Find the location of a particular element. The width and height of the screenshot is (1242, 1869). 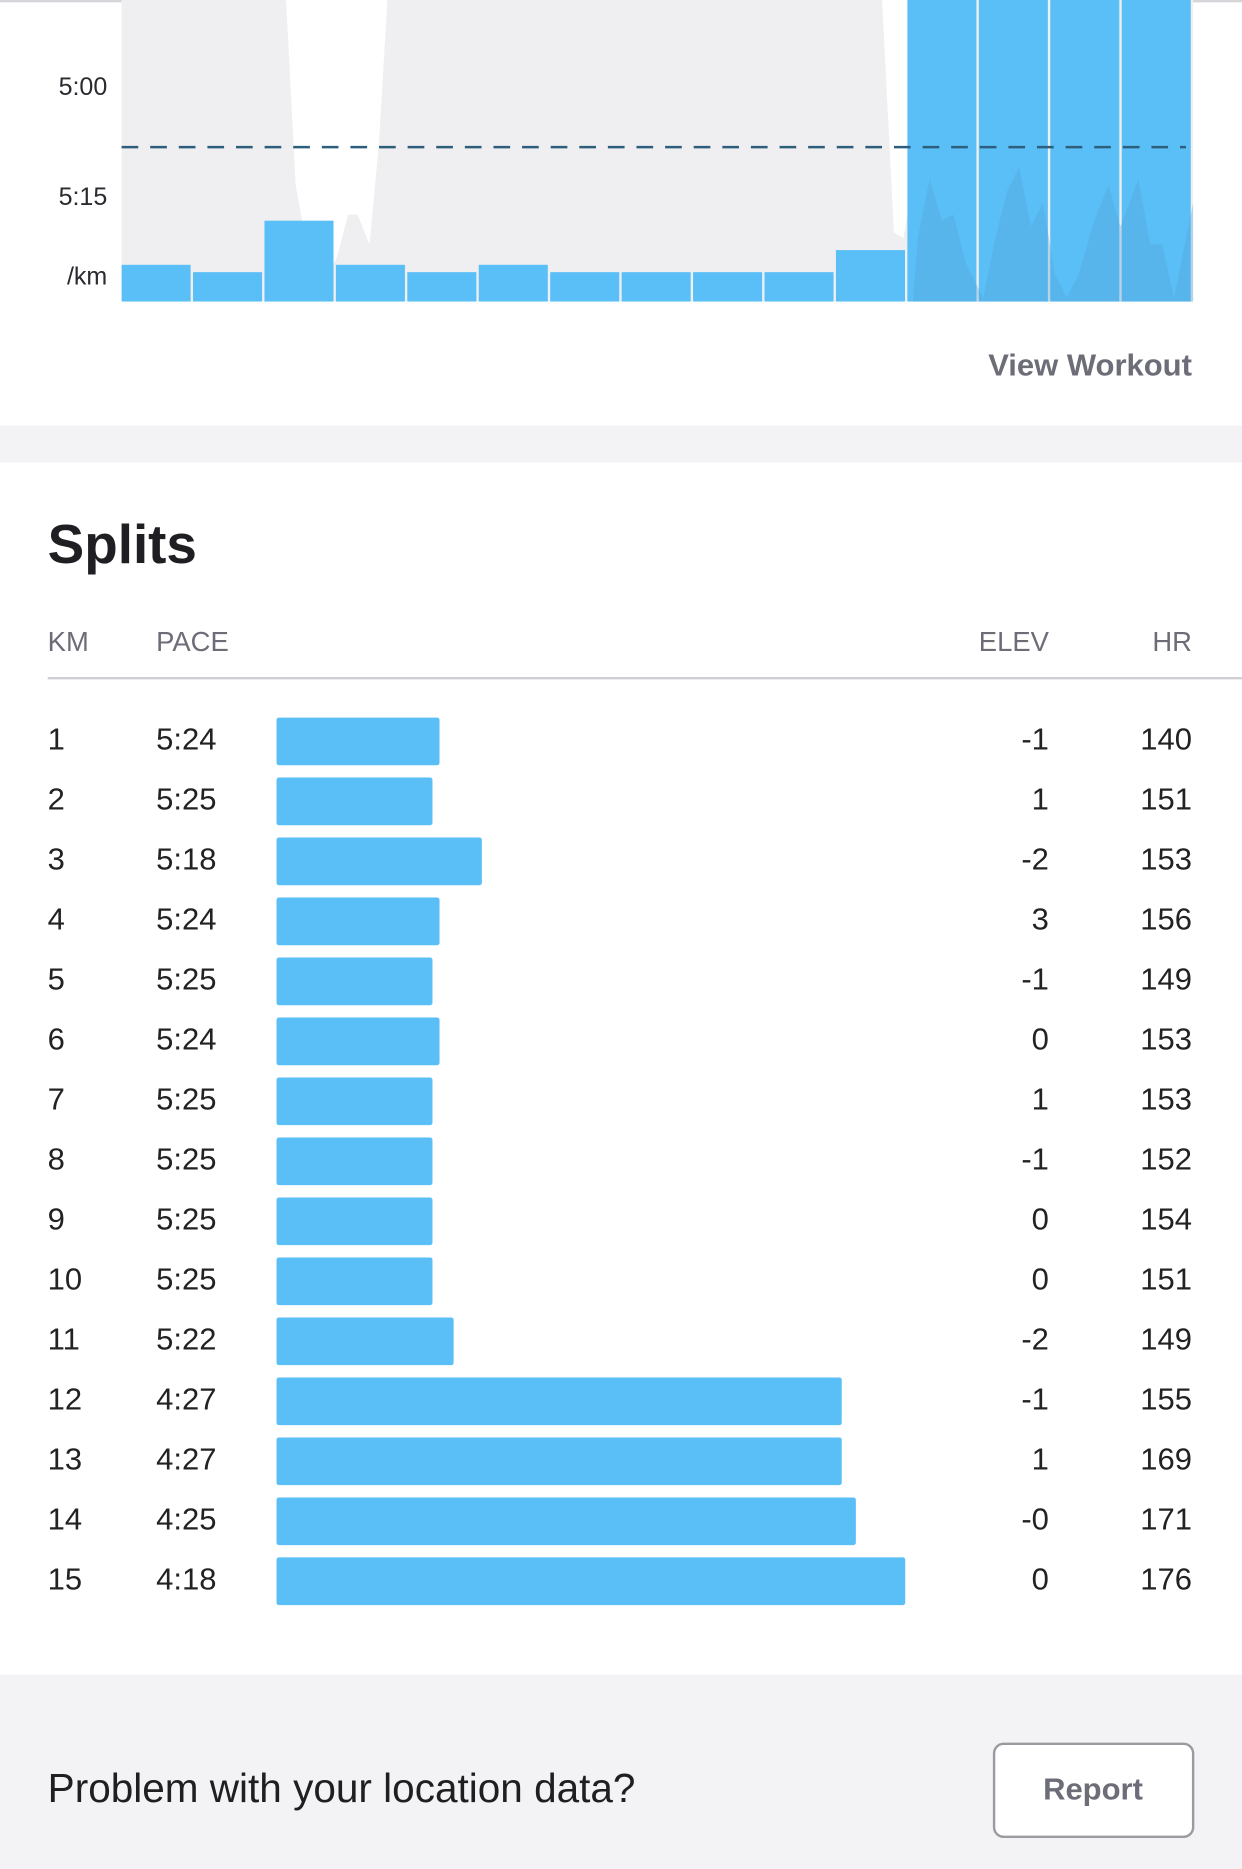

km-cell: 7 is located at coordinates (56, 1099).